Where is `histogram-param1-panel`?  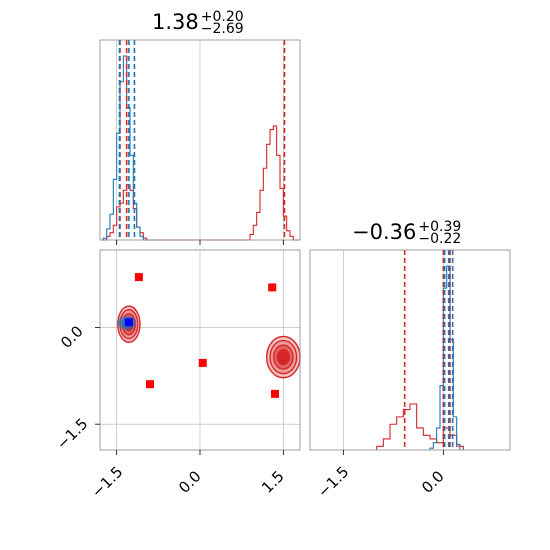
histogram-param1-panel is located at coordinates (200, 142).